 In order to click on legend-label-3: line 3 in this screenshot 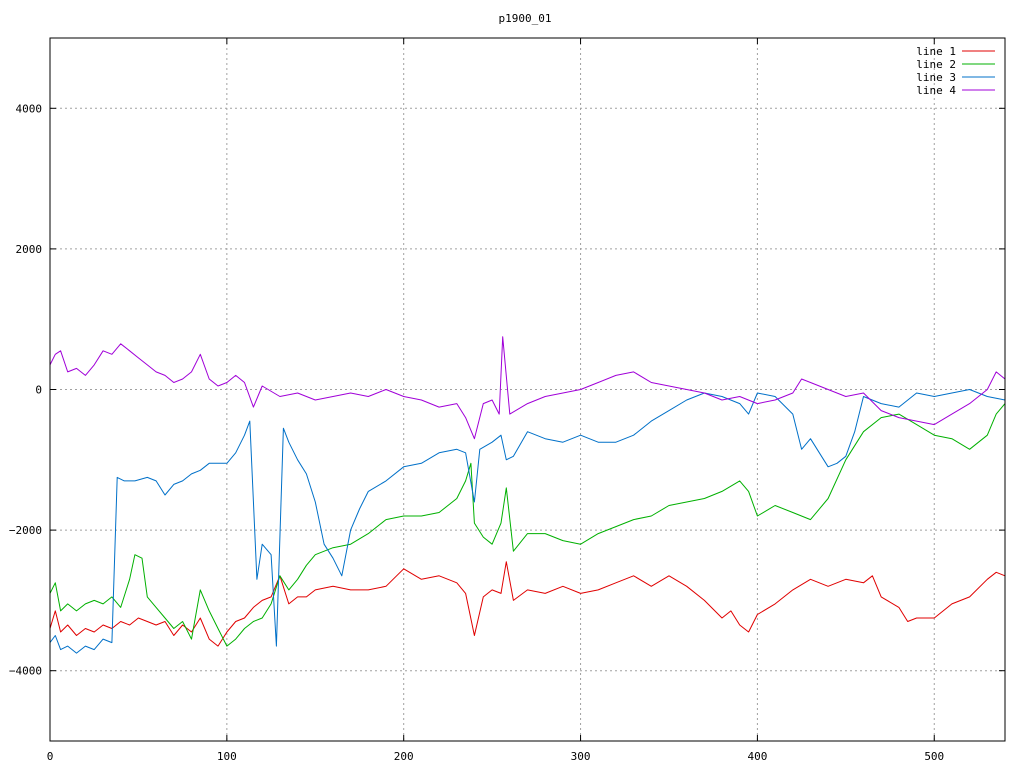, I will do `click(936, 77)`.